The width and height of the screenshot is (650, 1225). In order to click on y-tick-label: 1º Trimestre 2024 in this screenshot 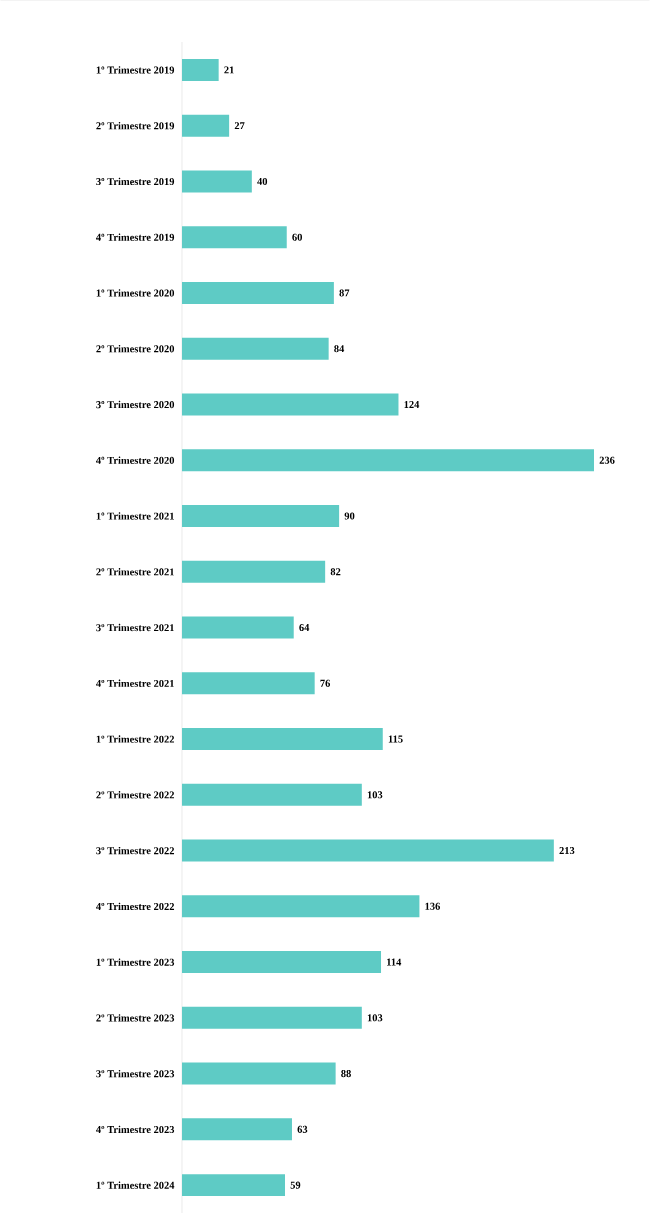, I will do `click(135, 1185)`.